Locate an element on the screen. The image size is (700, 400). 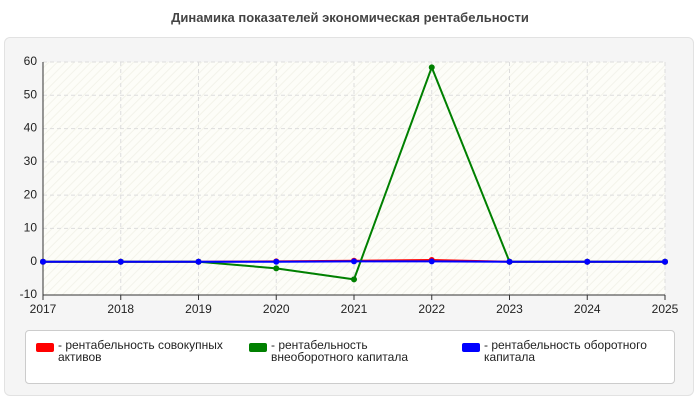
x-tick-label: 2023 is located at coordinates (509, 309).